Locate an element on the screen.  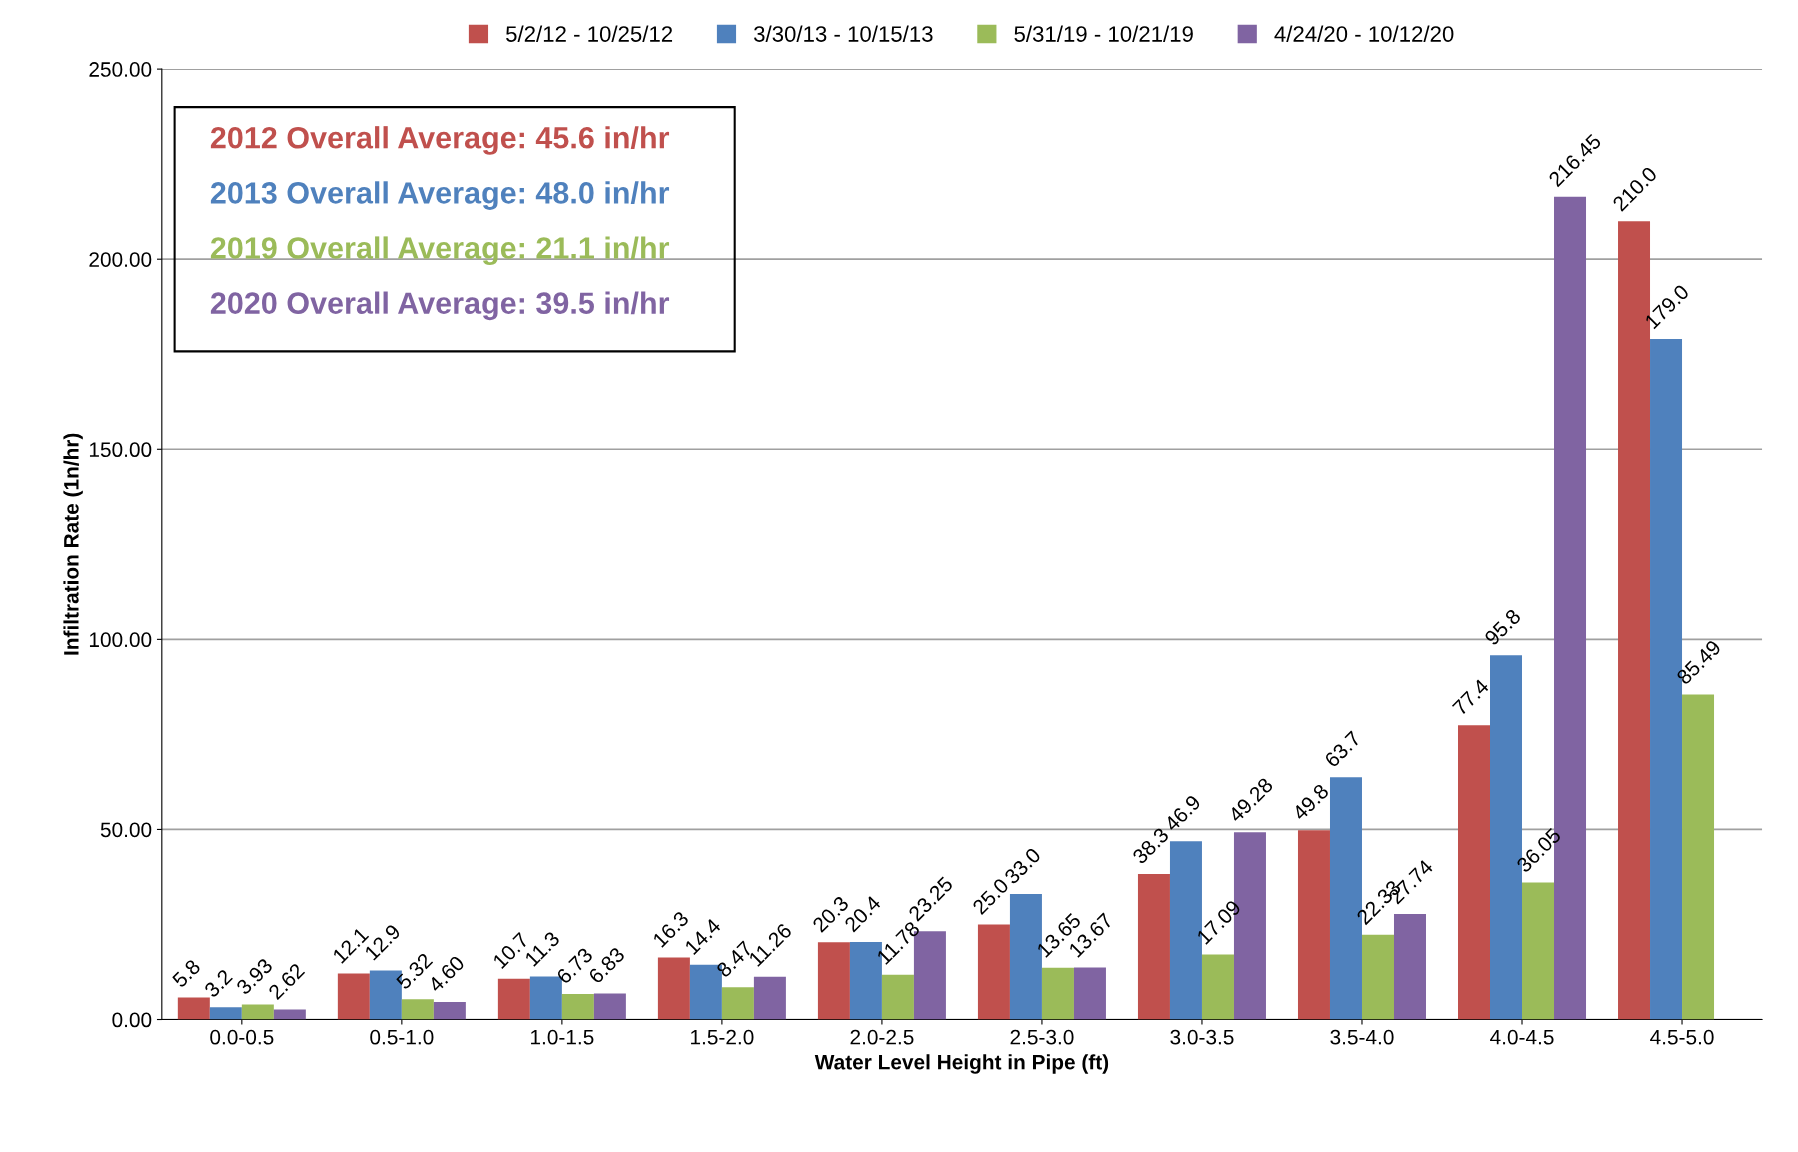
y-tick-label: 250.00 is located at coordinates (120, 69).